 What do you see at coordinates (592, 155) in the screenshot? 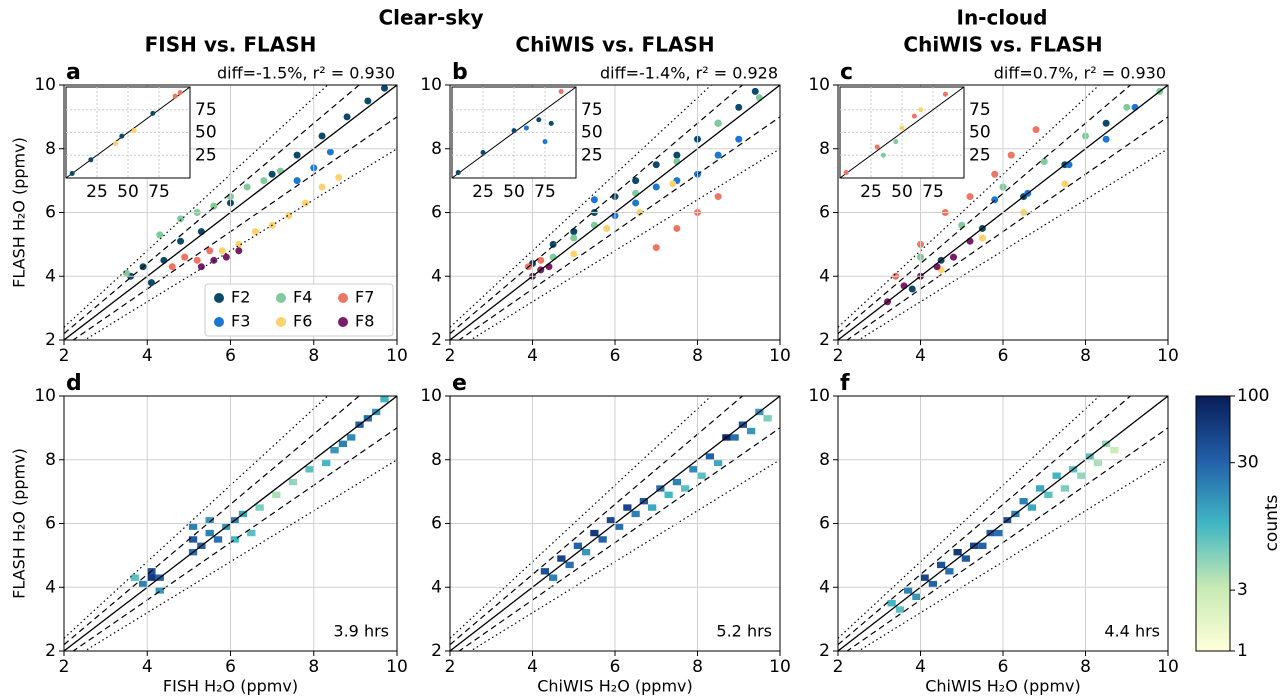
I see `inset-y-tick-label: 25` at bounding box center [592, 155].